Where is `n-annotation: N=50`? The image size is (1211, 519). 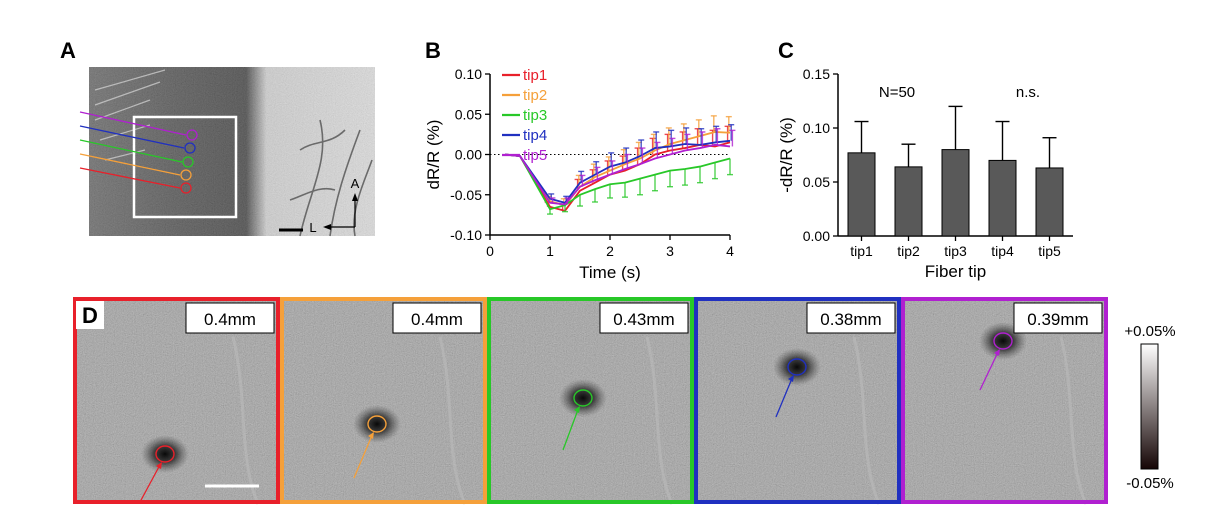 n-annotation: N=50 is located at coordinates (897, 92).